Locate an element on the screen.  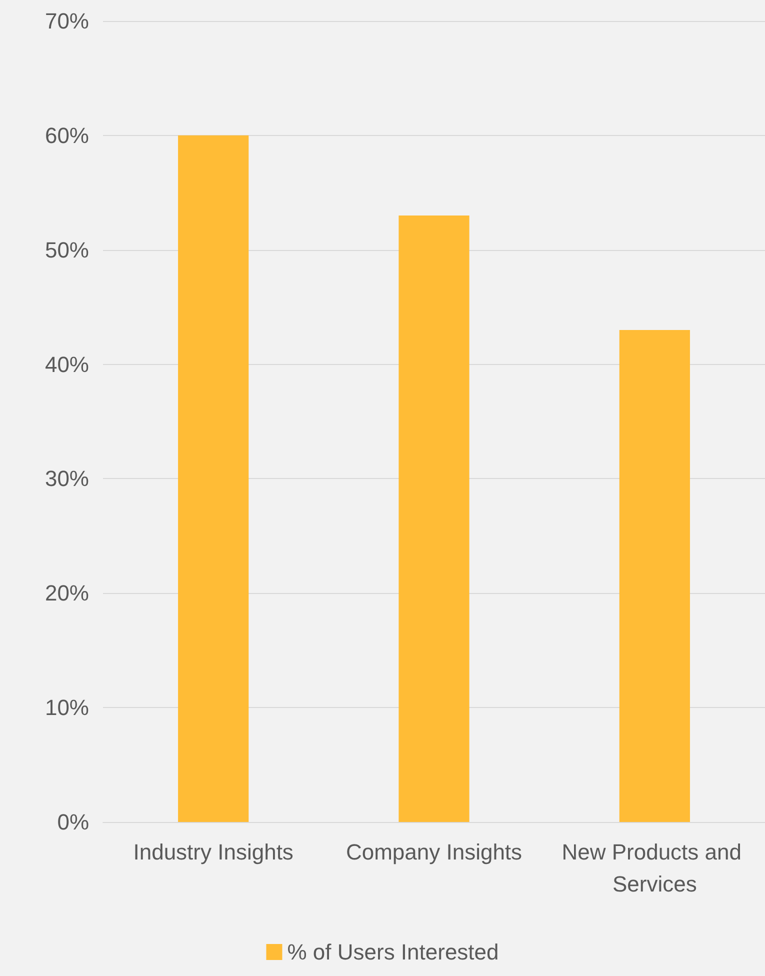
legend-label: % of Users Interested is located at coordinates (393, 952).